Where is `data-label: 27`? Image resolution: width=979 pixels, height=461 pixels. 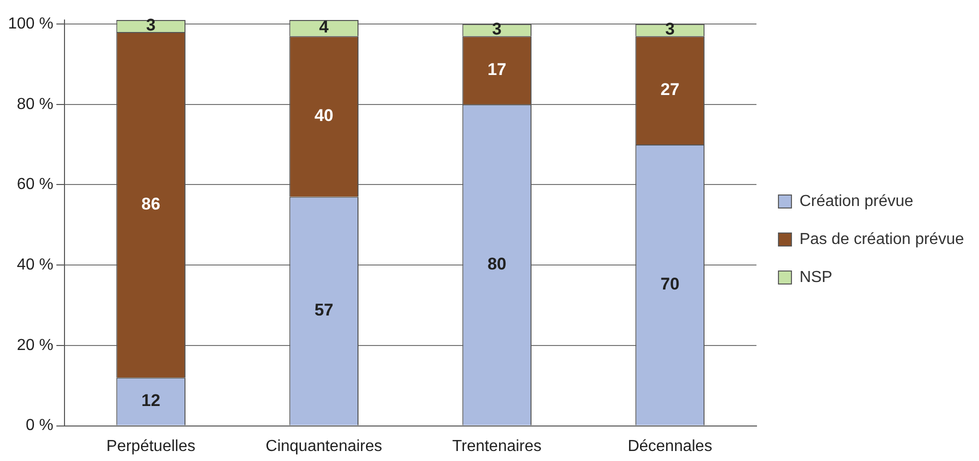 data-label: 27 is located at coordinates (670, 89).